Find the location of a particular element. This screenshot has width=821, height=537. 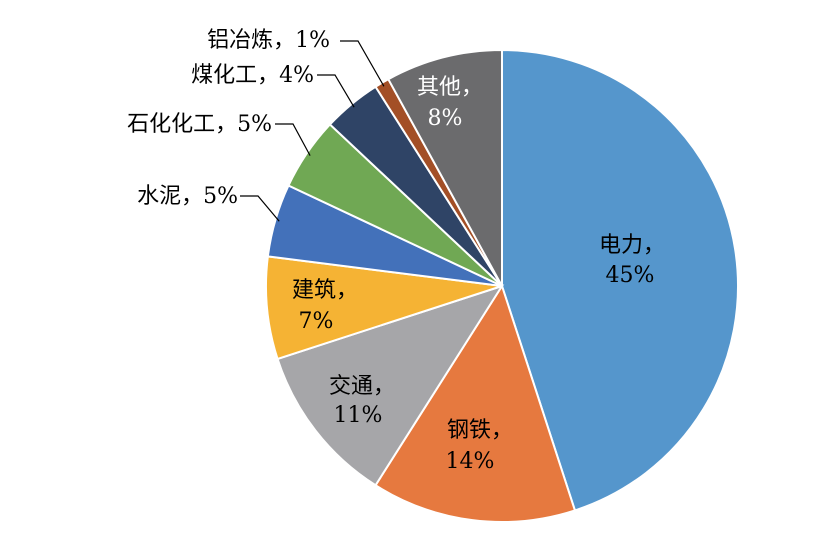

leader-lines is located at coordinates (312, 131).